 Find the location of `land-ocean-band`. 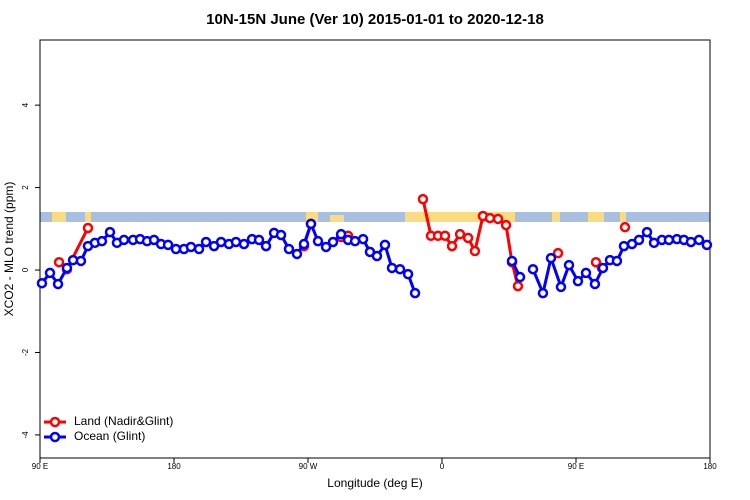

land-ocean-band is located at coordinates (375, 217).